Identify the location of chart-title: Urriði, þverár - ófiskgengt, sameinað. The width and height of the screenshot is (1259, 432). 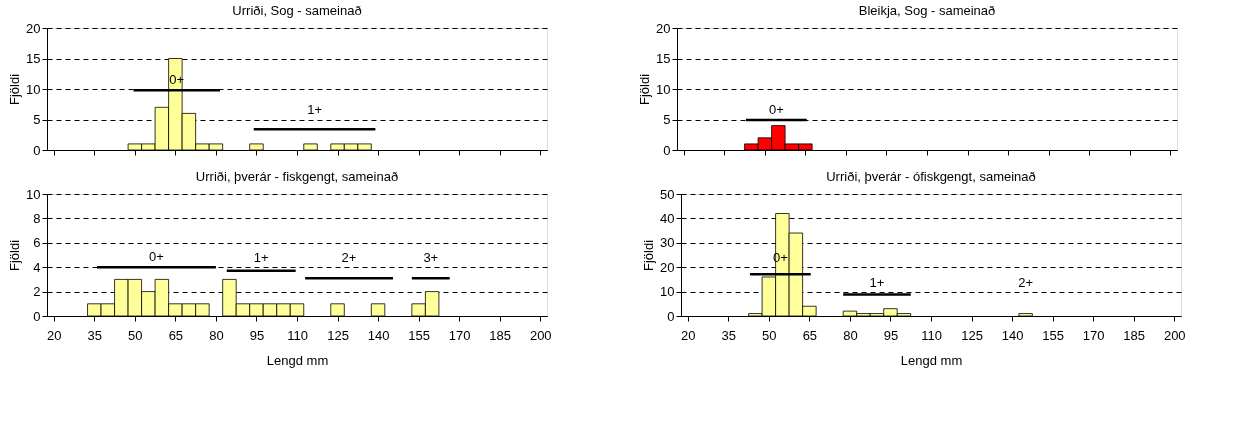
(931, 176).